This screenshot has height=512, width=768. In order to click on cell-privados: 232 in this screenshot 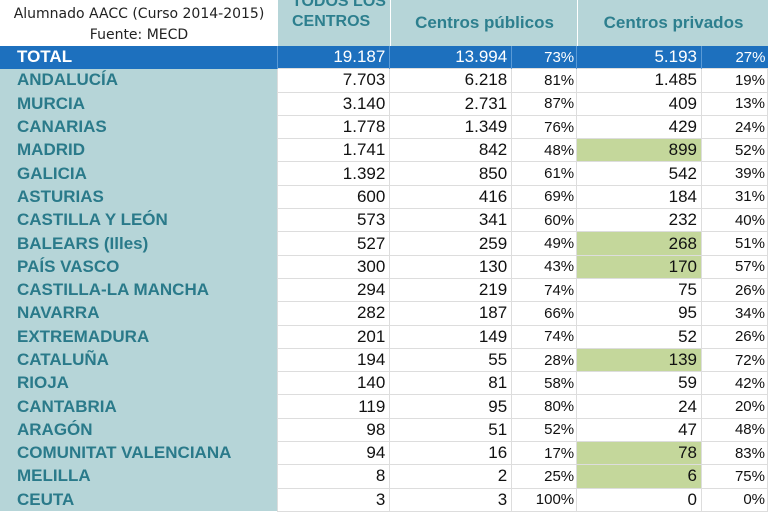, I will do `click(639, 220)`.